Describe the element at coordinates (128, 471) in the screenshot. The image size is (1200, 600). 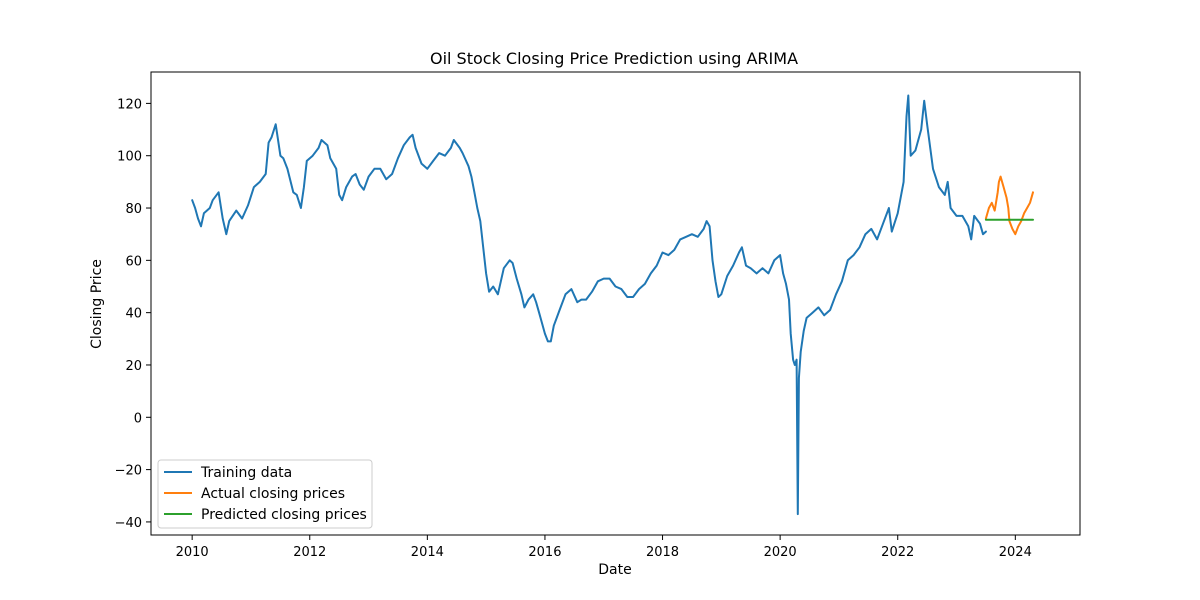
I see `y-tick-label: −20` at that location.